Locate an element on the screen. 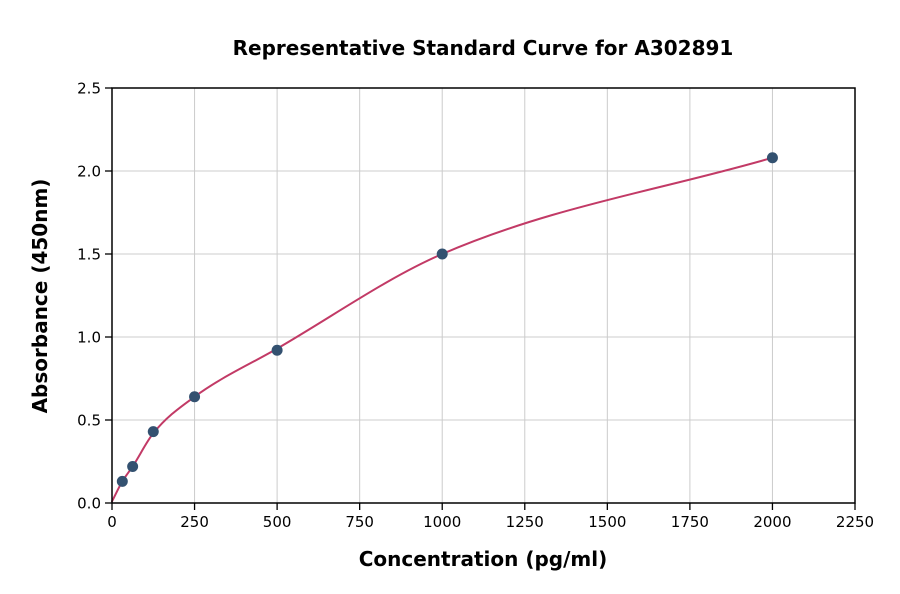  y-tick-label: 0.5 is located at coordinates (89, 421).